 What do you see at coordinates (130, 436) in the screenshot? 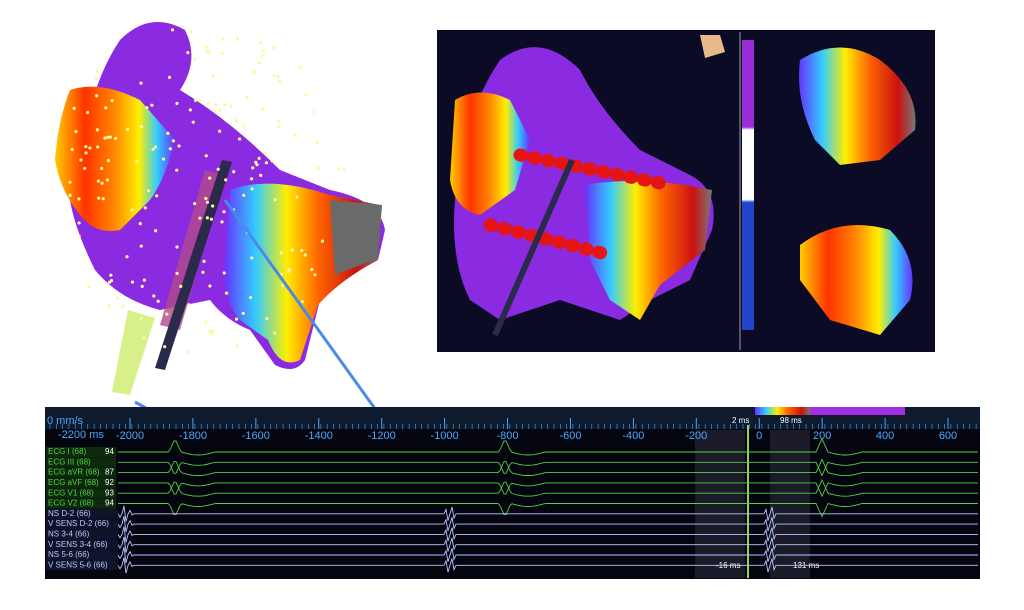
I see `tick-label: -2000` at bounding box center [130, 436].